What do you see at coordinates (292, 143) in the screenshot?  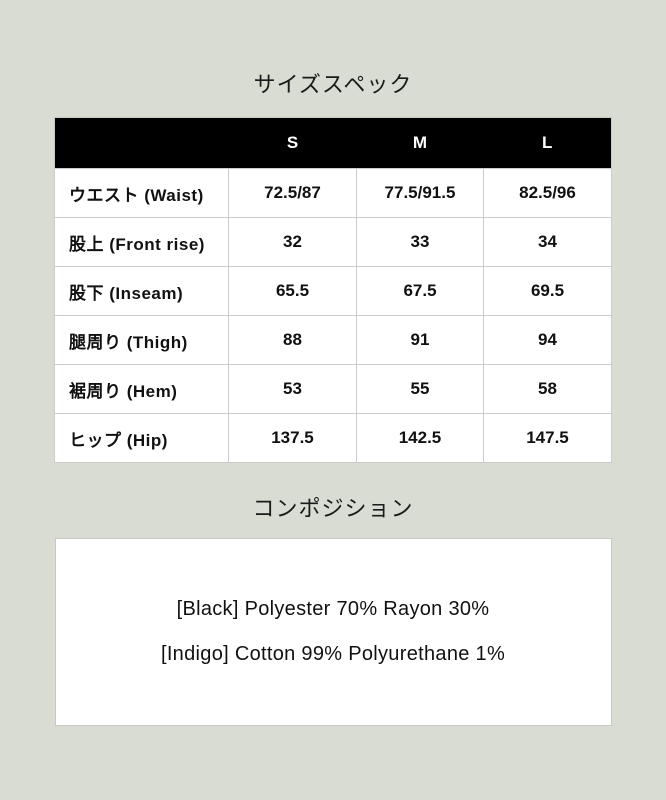 I see `header-col-s: S` at bounding box center [292, 143].